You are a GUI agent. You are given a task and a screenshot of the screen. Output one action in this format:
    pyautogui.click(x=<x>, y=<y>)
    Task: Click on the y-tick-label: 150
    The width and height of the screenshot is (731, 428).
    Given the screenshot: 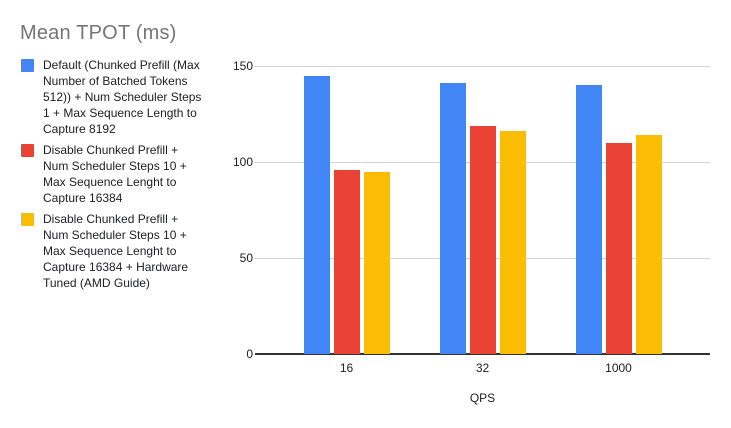 What is the action you would take?
    pyautogui.click(x=242, y=66)
    